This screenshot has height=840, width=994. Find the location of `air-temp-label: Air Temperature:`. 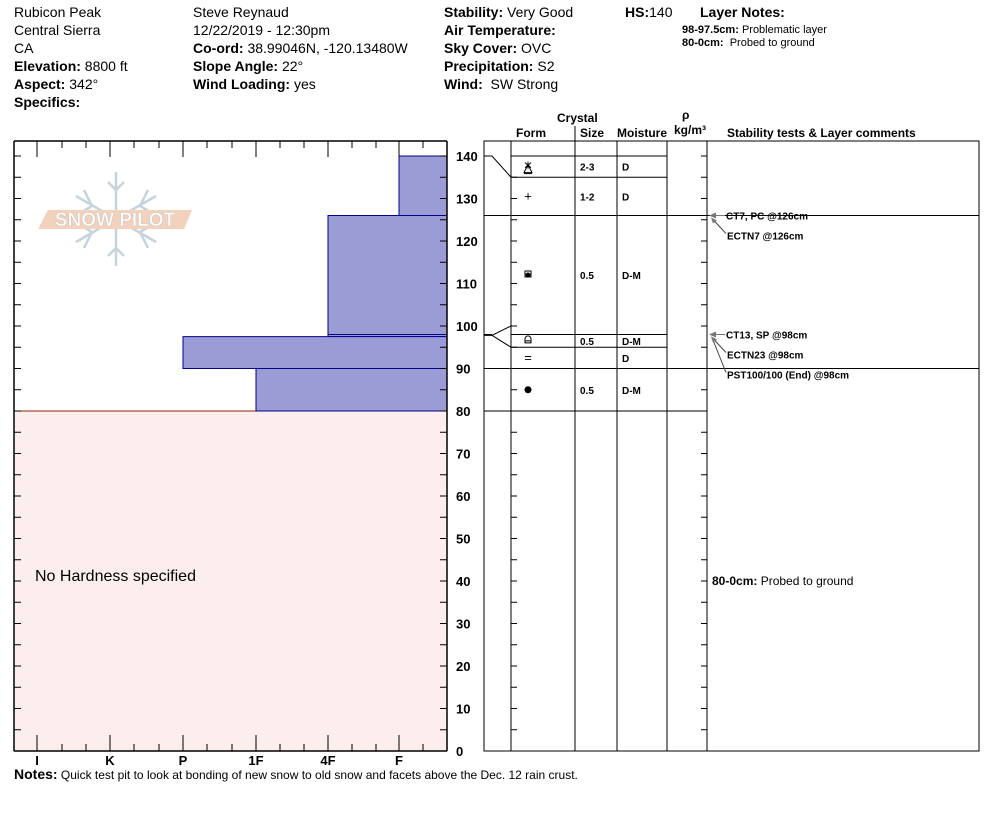

air-temp-label: Air Temperature: is located at coordinates (500, 30).